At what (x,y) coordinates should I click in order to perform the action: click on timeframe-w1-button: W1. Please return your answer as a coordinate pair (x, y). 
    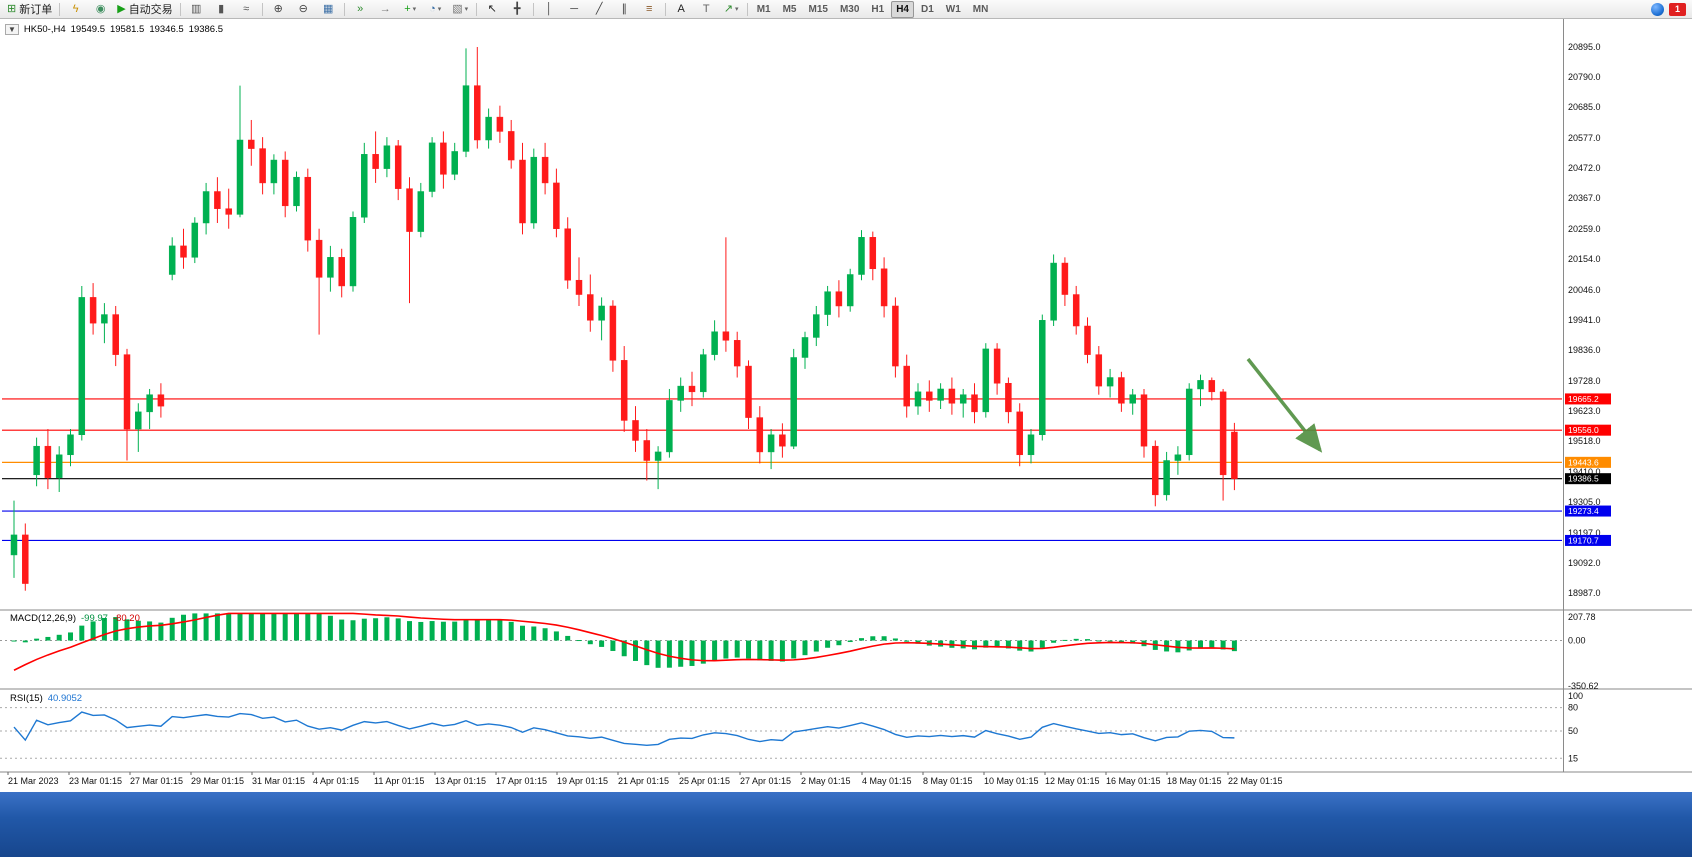
    Looking at the image, I should click on (953, 9).